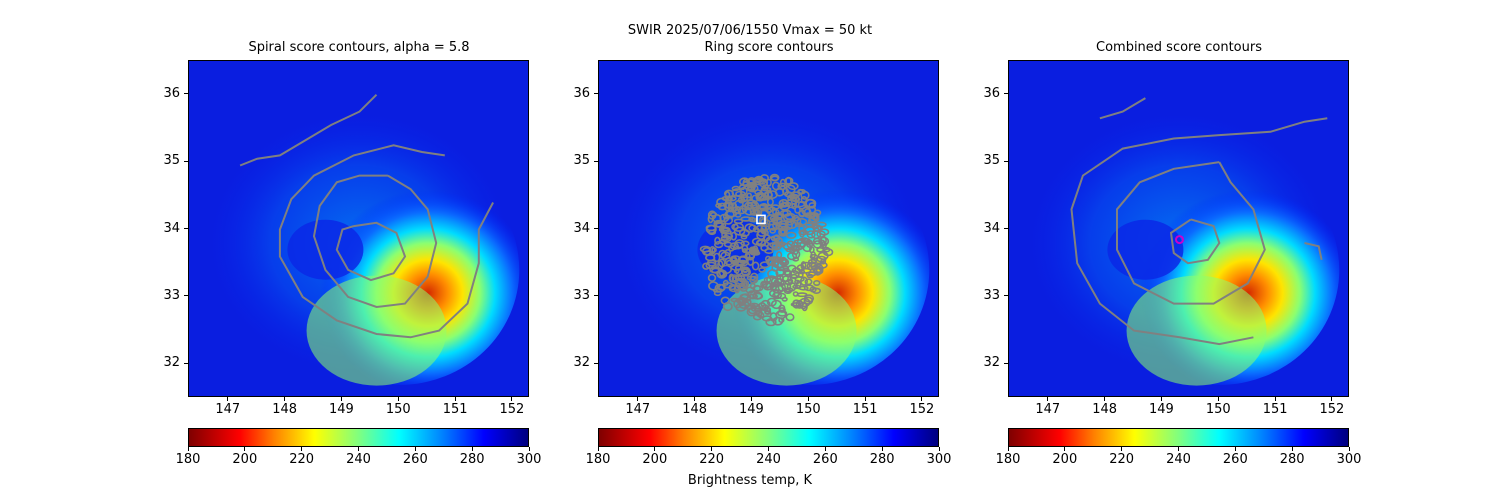 This screenshot has width=1500, height=500. I want to click on colorbar-tick-label: 180, so click(598, 459).